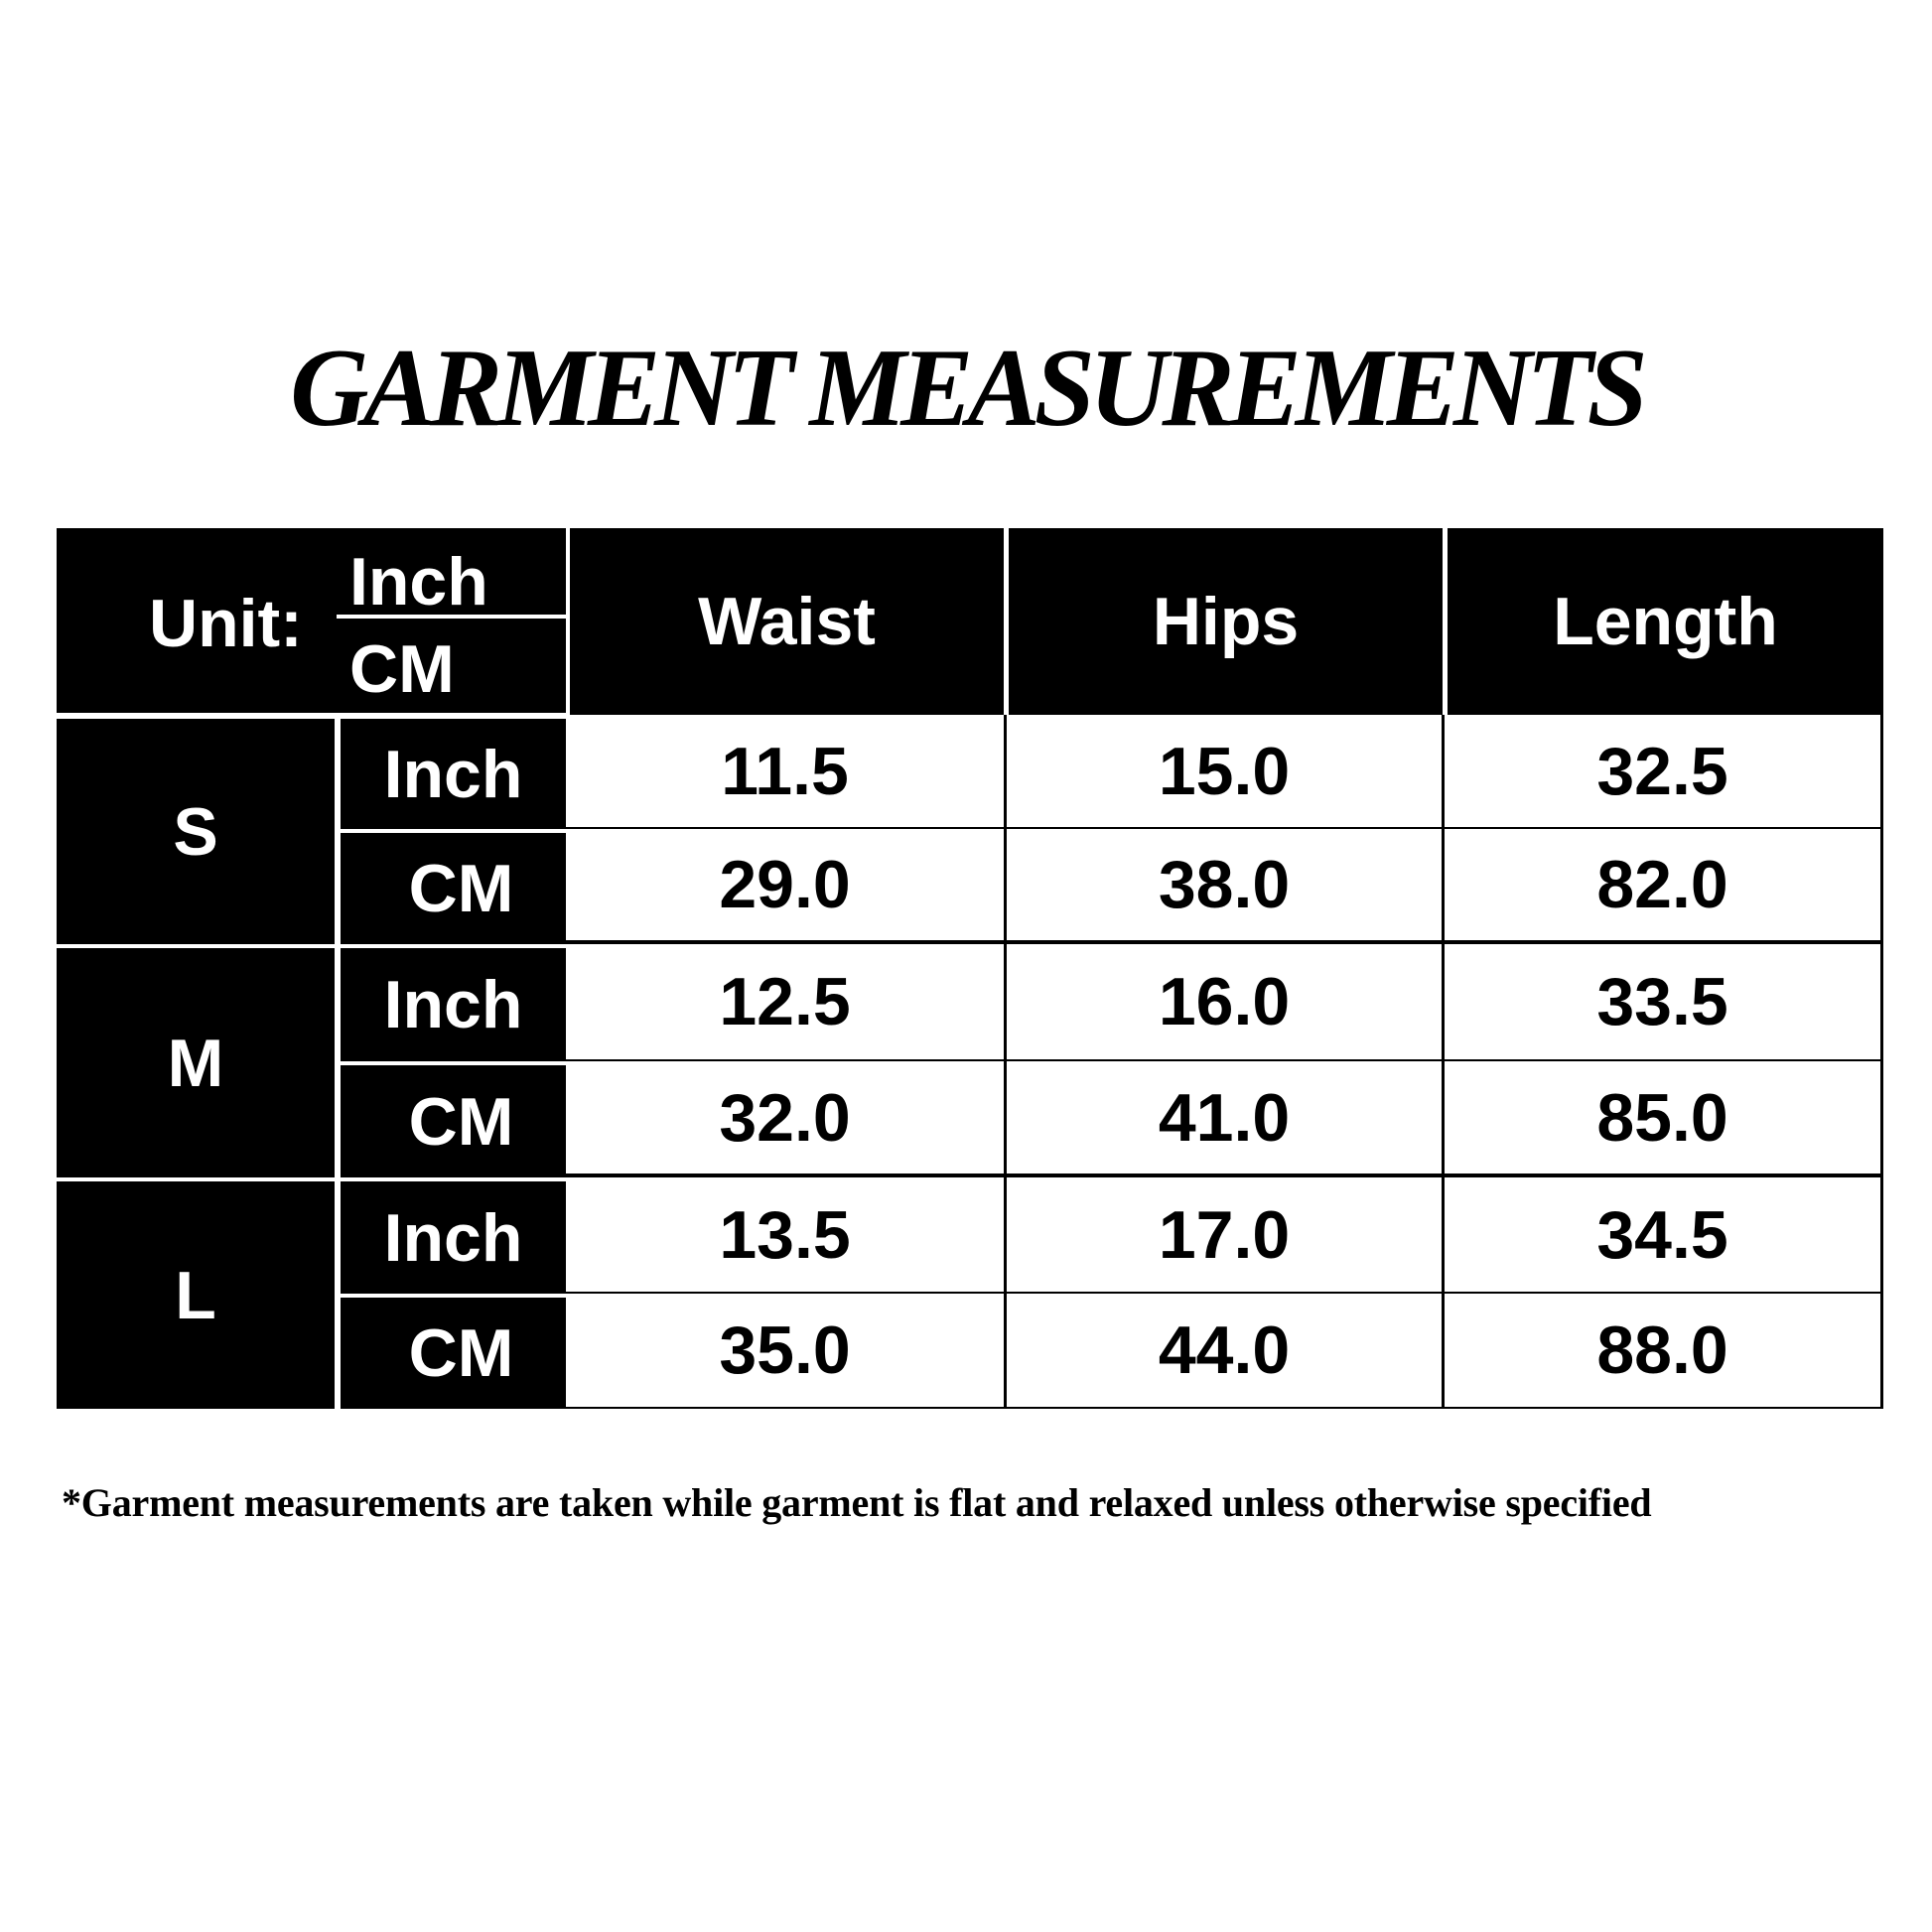 The height and width of the screenshot is (1932, 1932). I want to click on size-label-l: L, so click(196, 1295).